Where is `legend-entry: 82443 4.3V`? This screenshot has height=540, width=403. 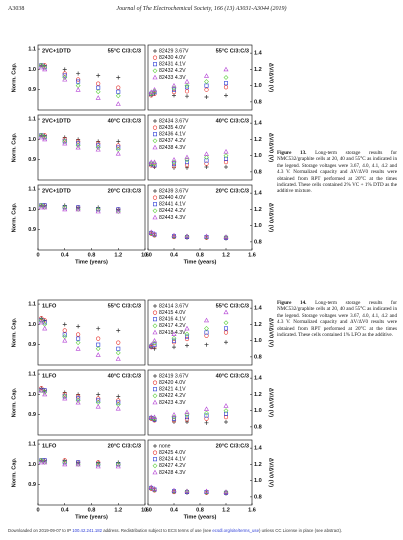
legend-entry: 82443 4.3V is located at coordinates (172, 218).